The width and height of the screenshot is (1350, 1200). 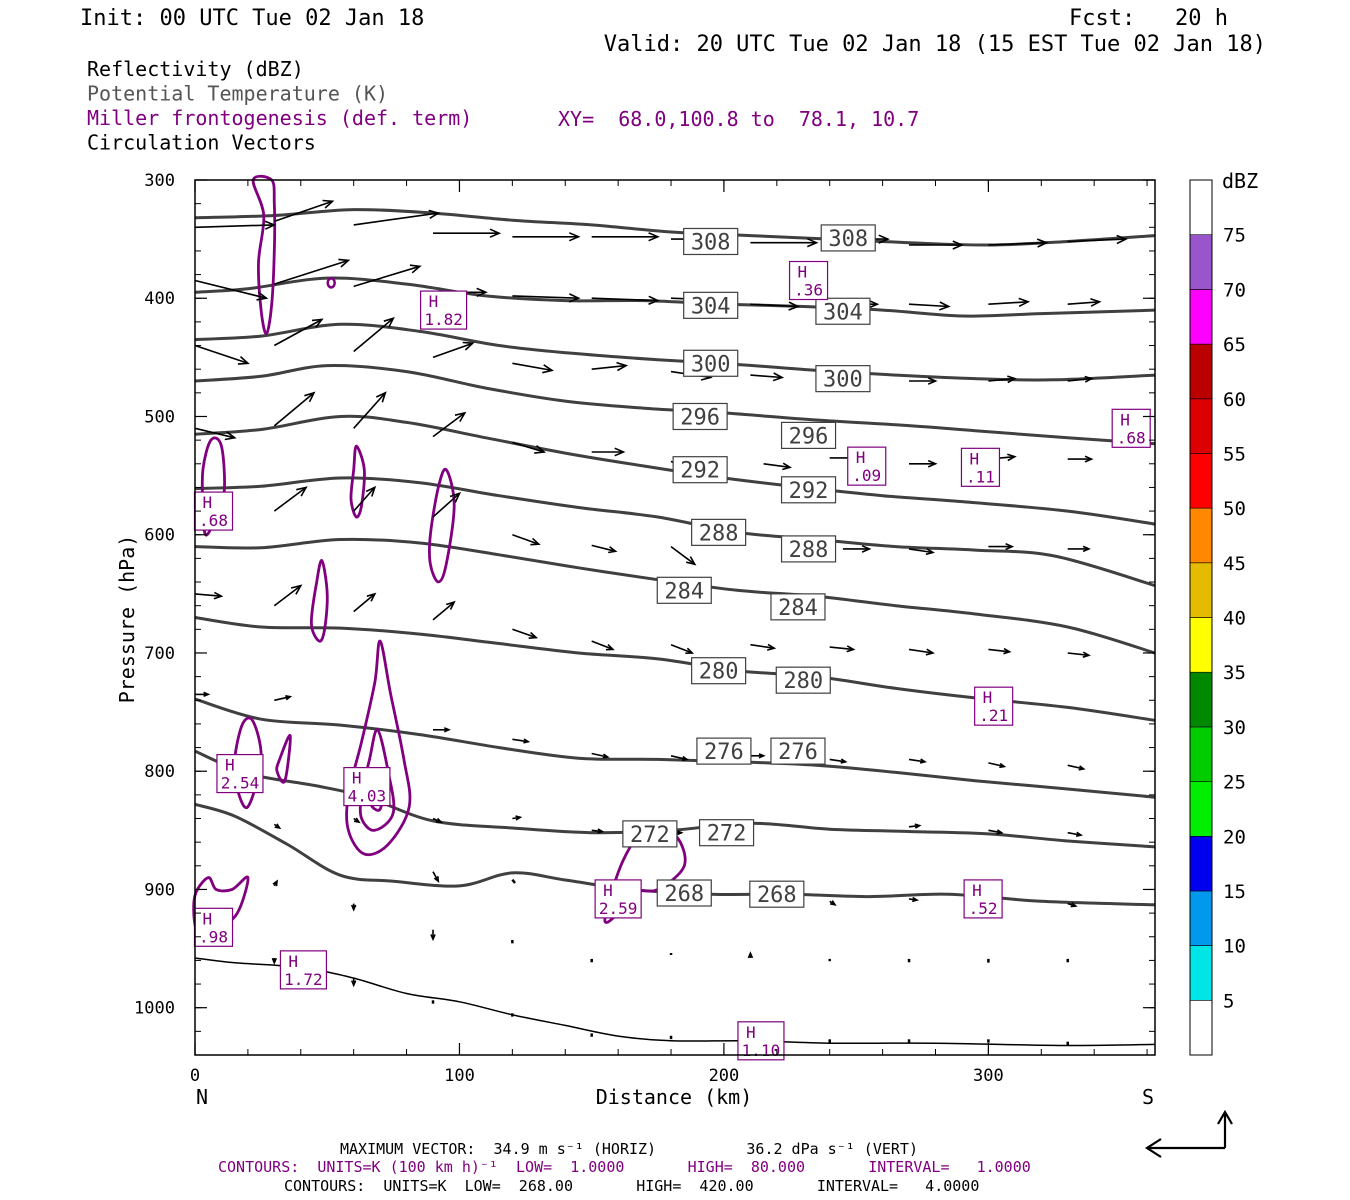 I want to click on x-tick-label: 200, so click(x=724, y=1076).